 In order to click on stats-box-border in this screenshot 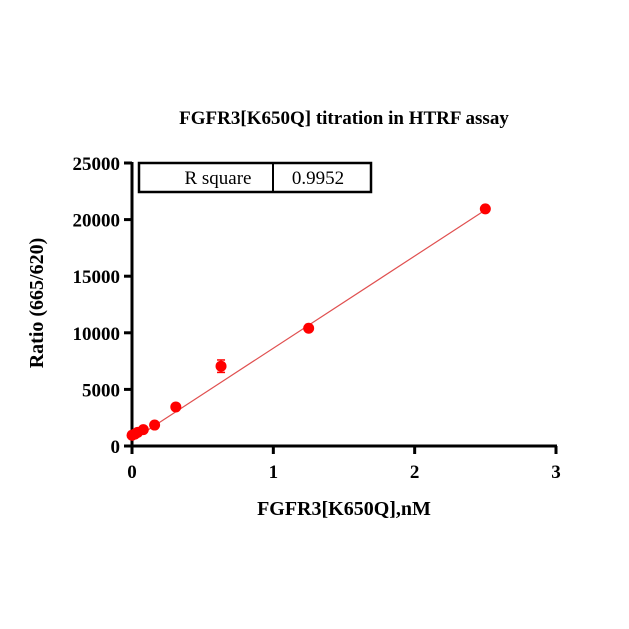, I will do `click(255, 177)`.